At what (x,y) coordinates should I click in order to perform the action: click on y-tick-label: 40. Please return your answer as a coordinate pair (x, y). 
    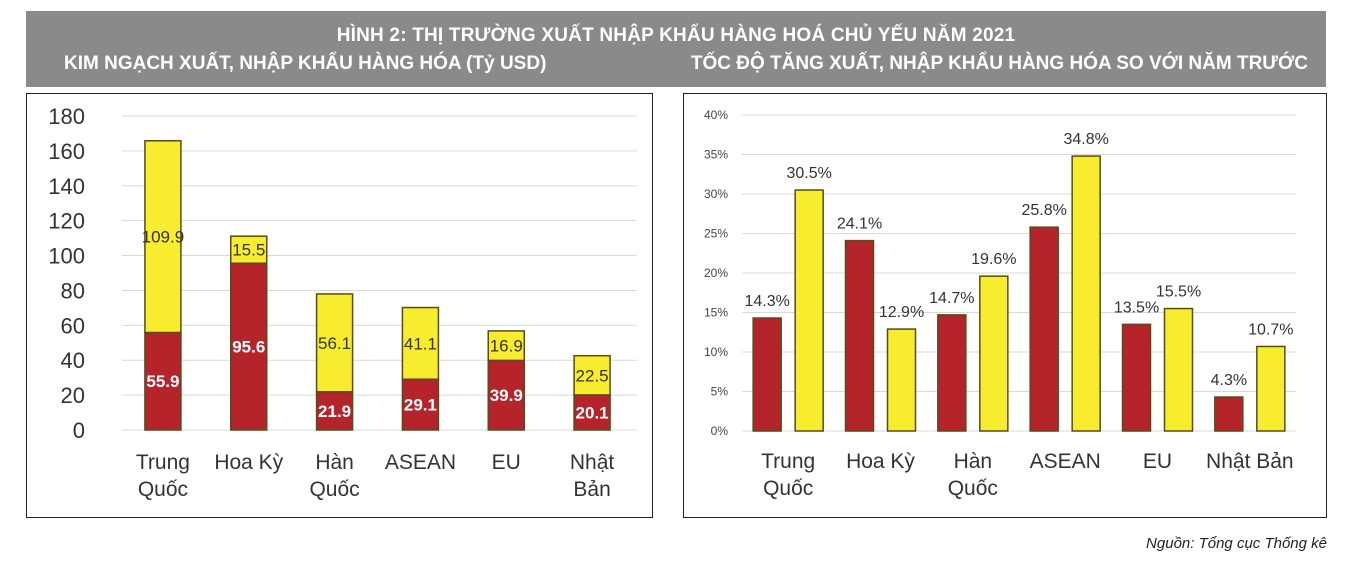
    Looking at the image, I should click on (73, 360).